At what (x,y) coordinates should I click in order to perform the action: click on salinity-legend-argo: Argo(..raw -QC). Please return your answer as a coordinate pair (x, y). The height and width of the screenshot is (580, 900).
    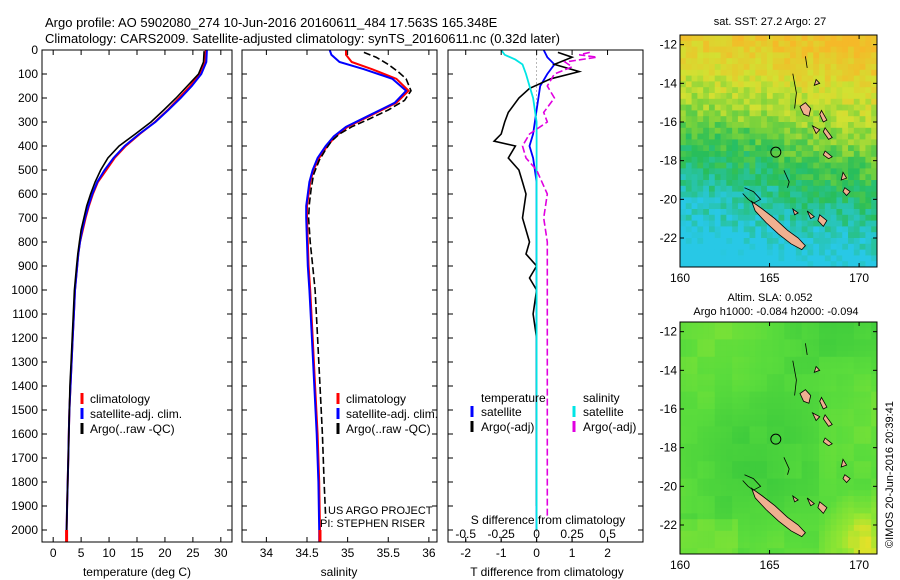
    Looking at the image, I should click on (388, 429).